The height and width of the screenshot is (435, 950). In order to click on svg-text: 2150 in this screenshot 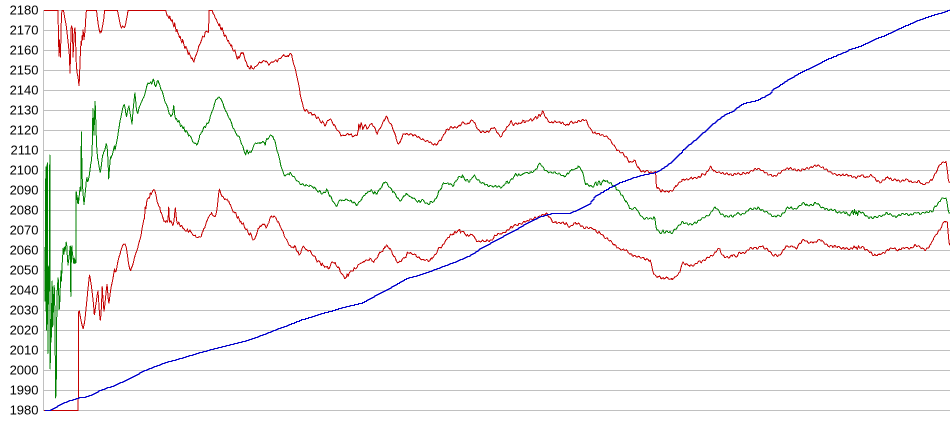, I will do `click(24, 70)`.